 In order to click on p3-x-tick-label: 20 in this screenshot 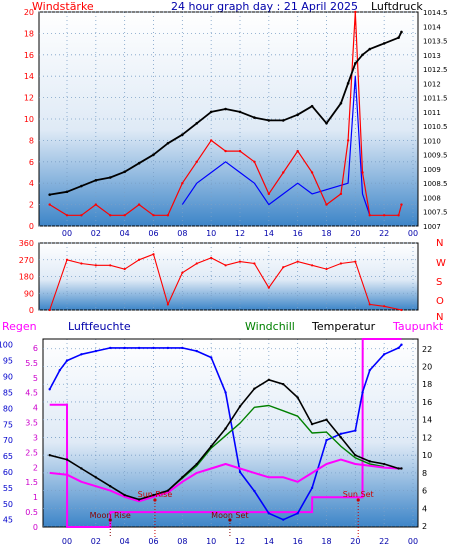, I will do `click(355, 541)`.